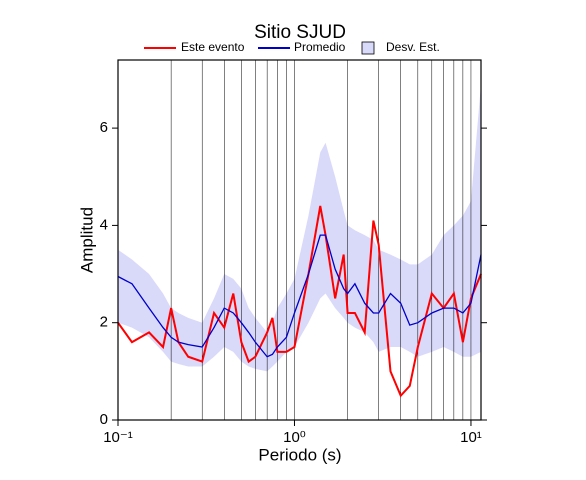  I want to click on legend-label: Este evento, so click(213, 47).